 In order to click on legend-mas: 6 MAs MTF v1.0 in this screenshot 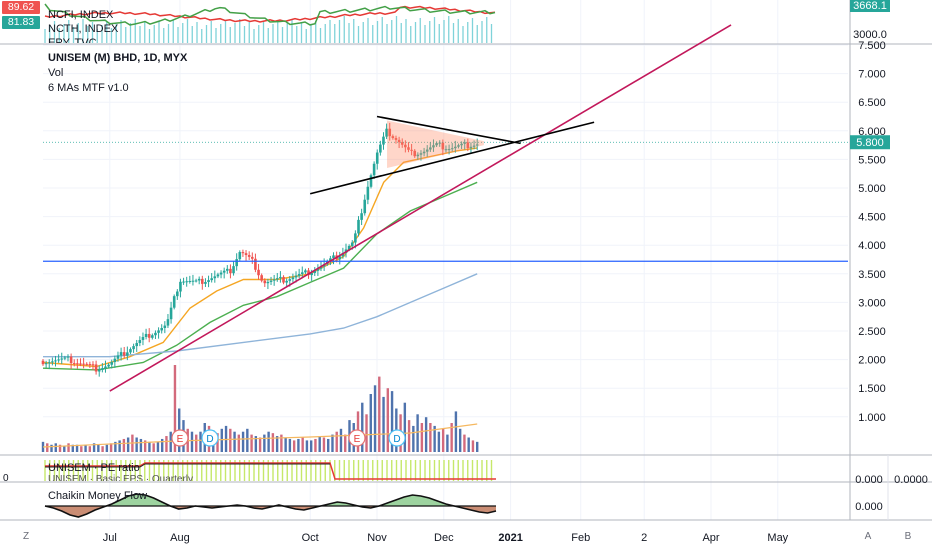, I will do `click(88, 88)`.